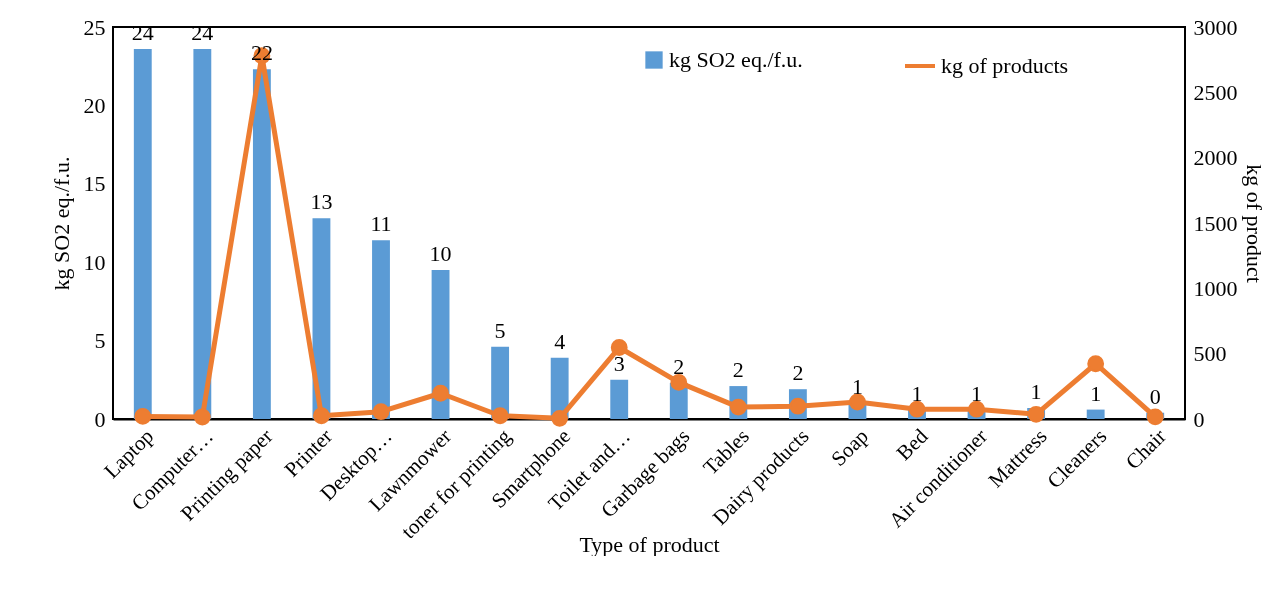 The width and height of the screenshot is (1288, 592). What do you see at coordinates (100, 419) in the screenshot?
I see `y-tick-label: 0` at bounding box center [100, 419].